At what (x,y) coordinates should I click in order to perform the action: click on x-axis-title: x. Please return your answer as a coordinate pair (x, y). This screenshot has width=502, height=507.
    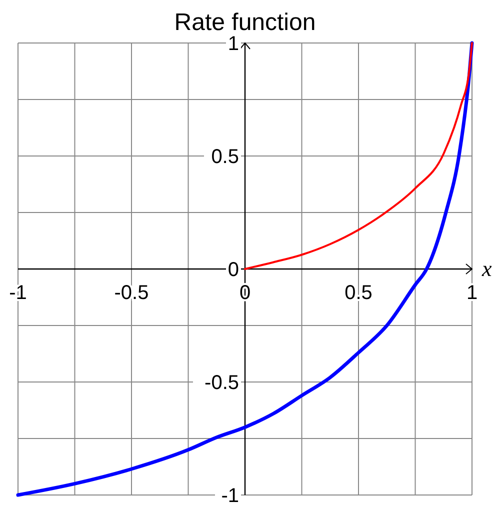
    Looking at the image, I should click on (486, 268).